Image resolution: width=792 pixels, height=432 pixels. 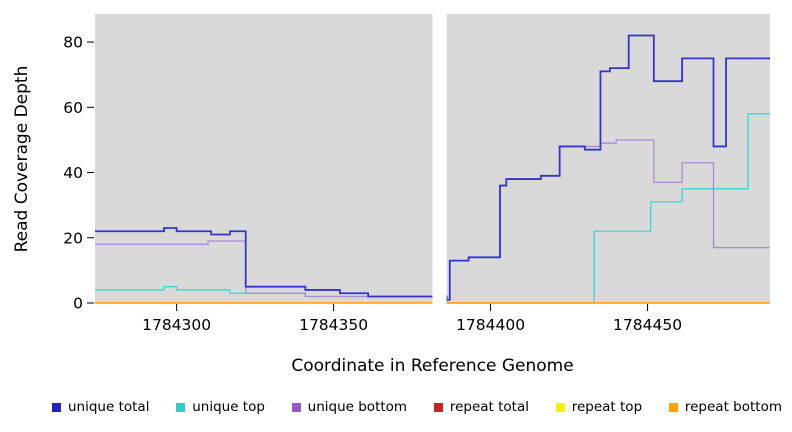 I want to click on legend-item-unique-top: unique top, so click(x=220, y=407).